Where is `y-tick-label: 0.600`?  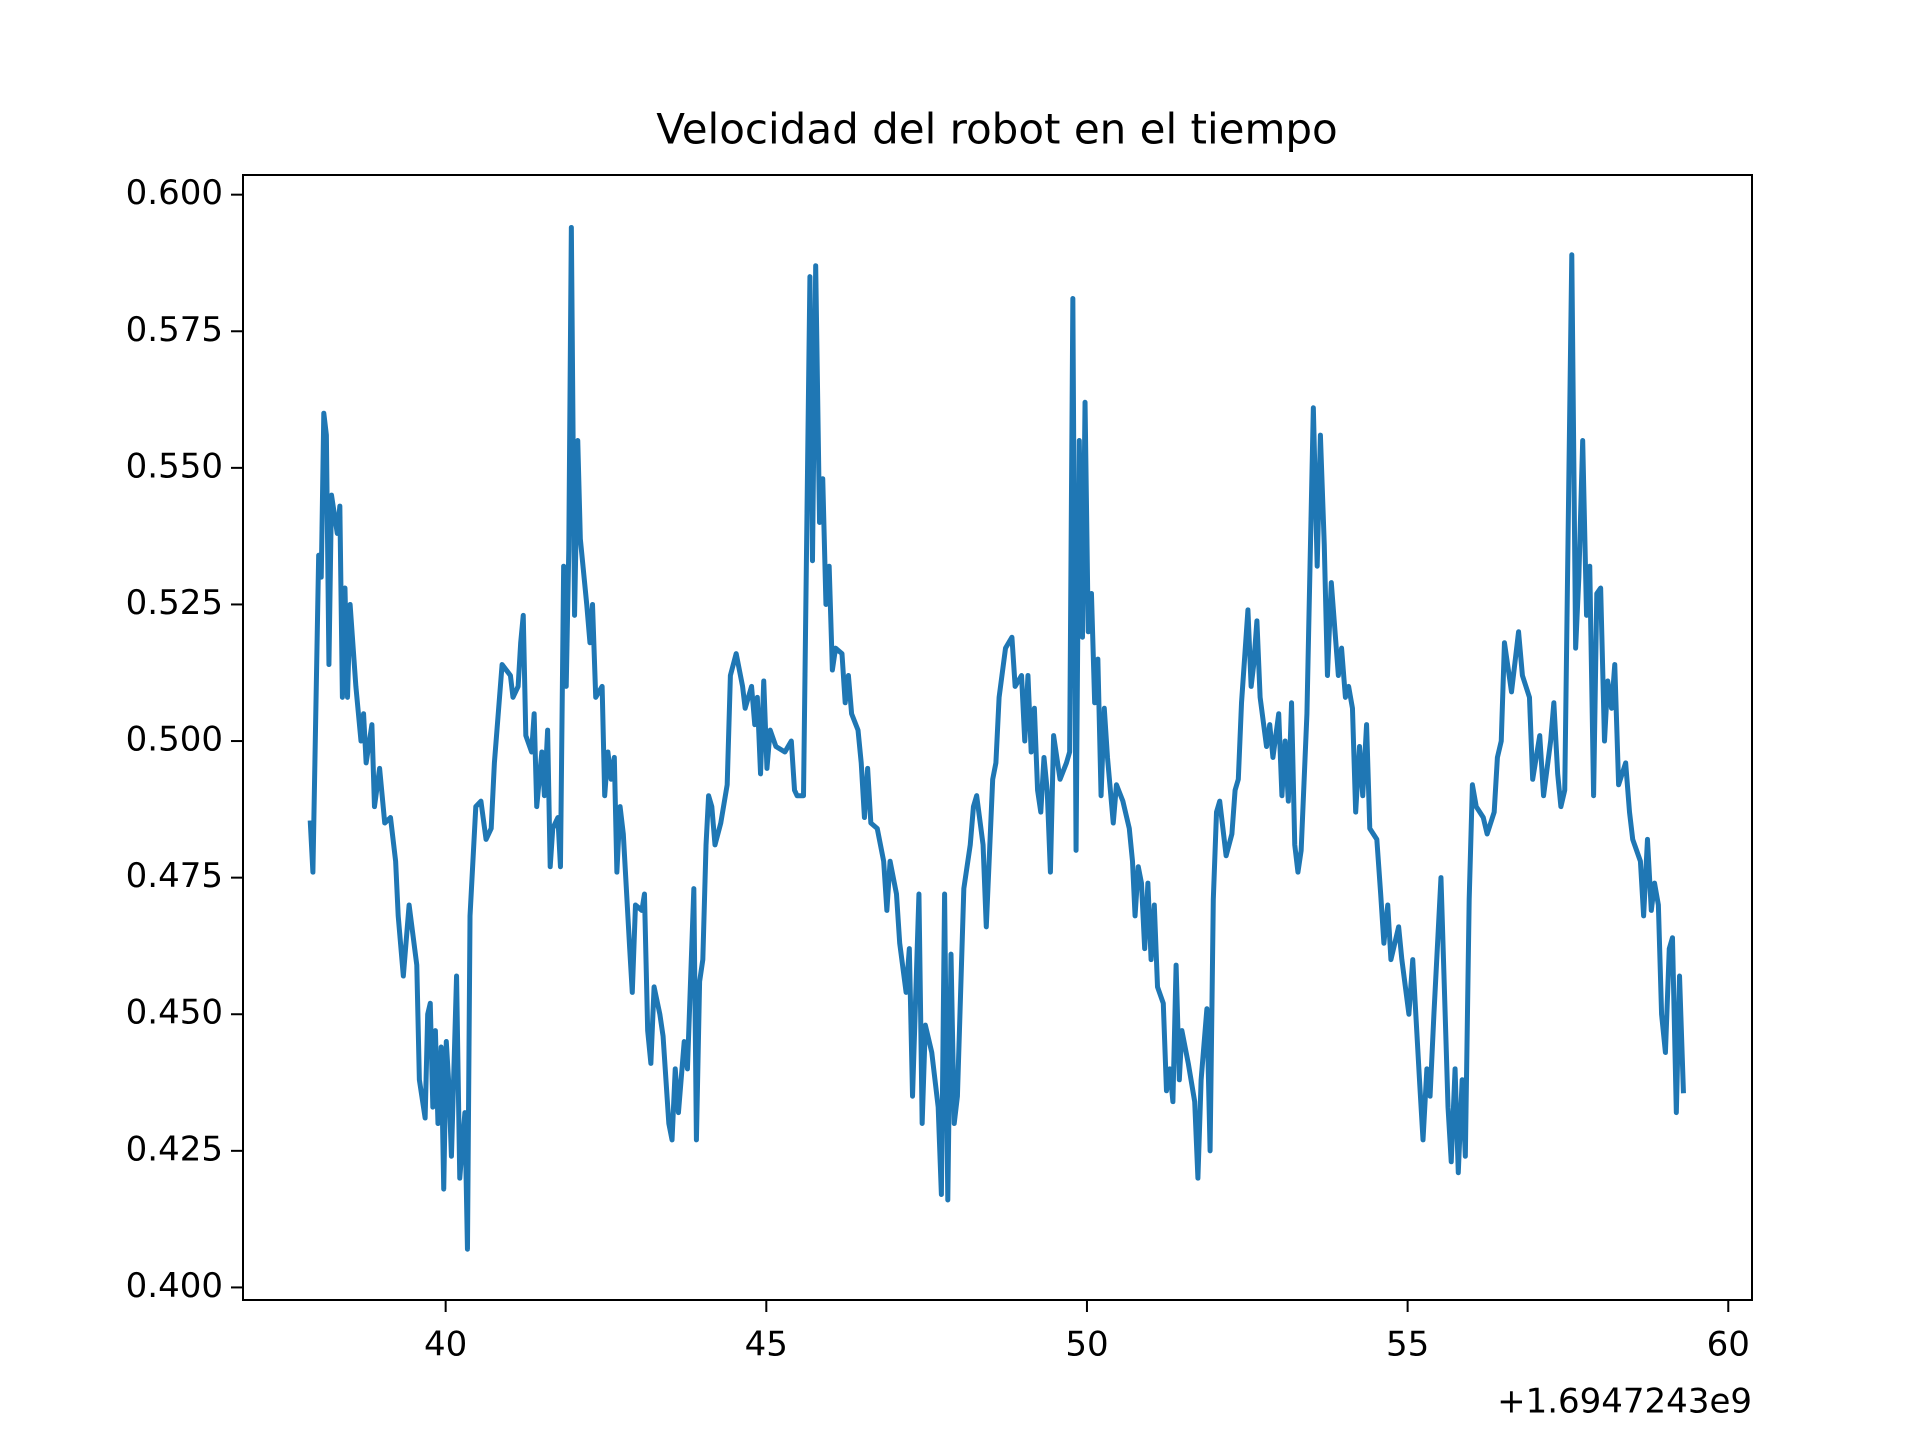
y-tick-label: 0.600 is located at coordinates (174, 193).